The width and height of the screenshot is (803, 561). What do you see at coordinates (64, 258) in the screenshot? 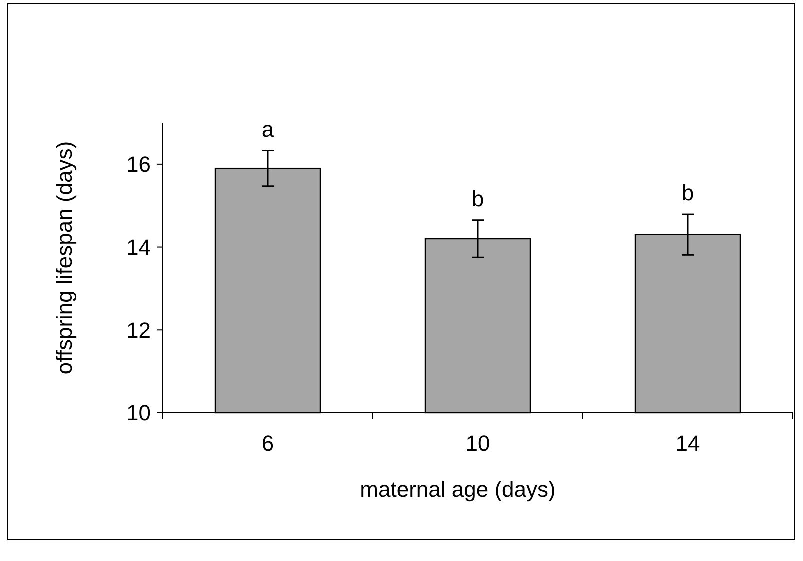
I see `y-axis-title: offspring lifespan (days)` at bounding box center [64, 258].